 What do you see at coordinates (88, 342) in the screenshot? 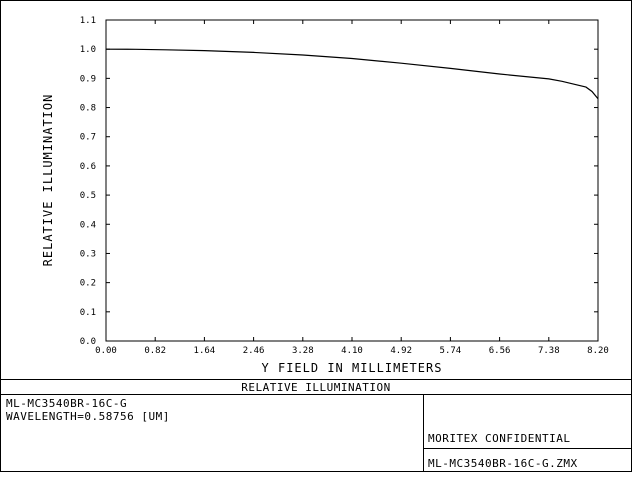
I see `y-tick-label: 0.0` at bounding box center [88, 342].